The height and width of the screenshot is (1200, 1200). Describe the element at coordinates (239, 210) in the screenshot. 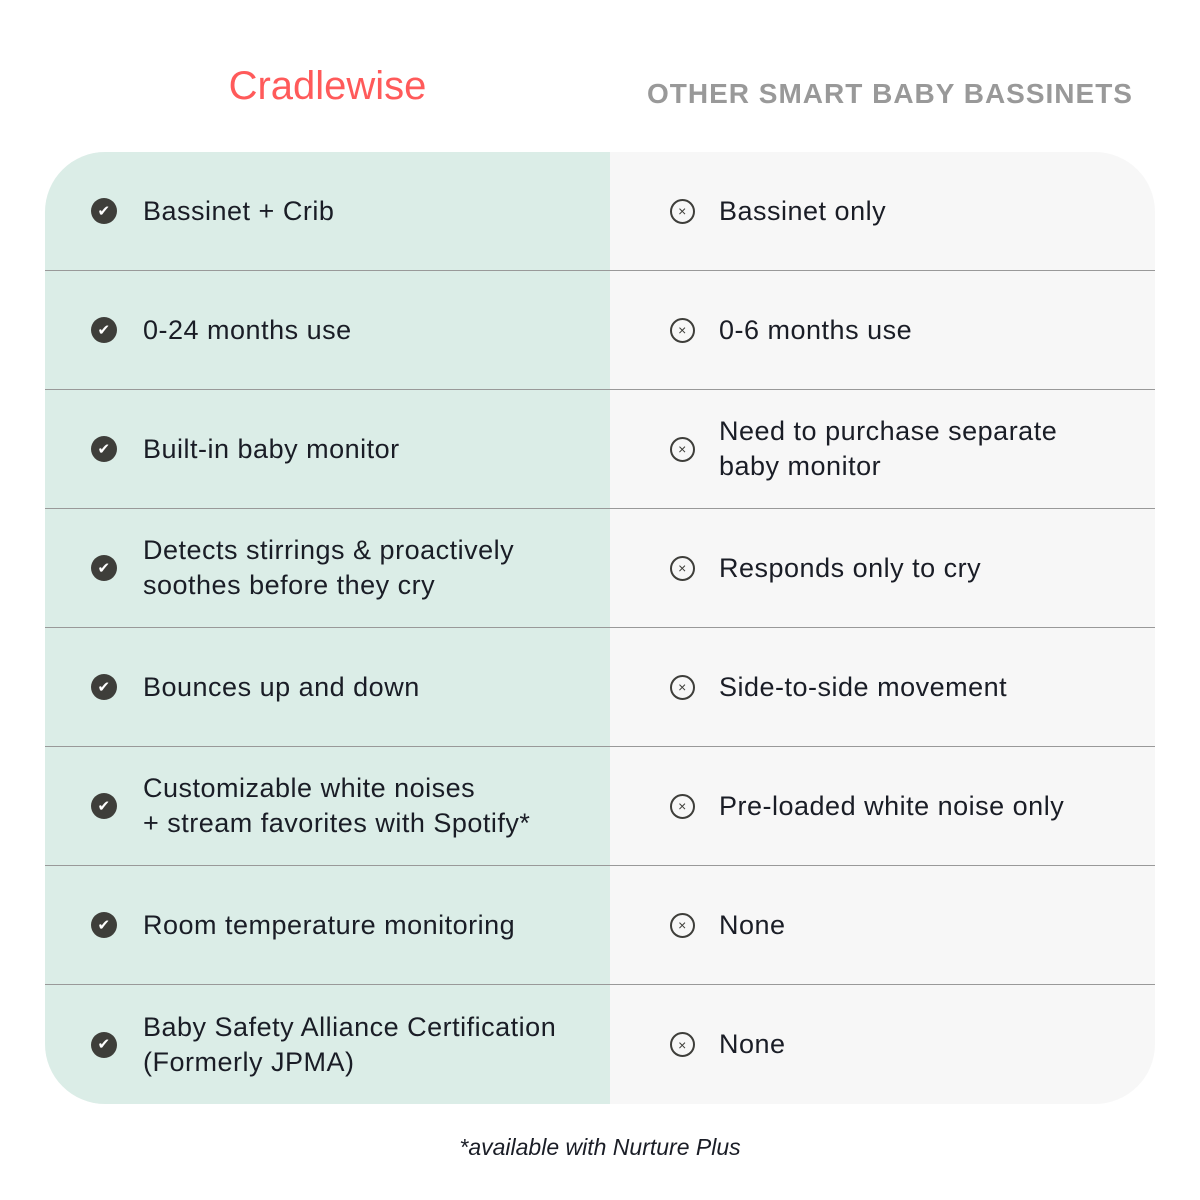

I see `cradlewise-feature: Bassinet + Crib` at that location.